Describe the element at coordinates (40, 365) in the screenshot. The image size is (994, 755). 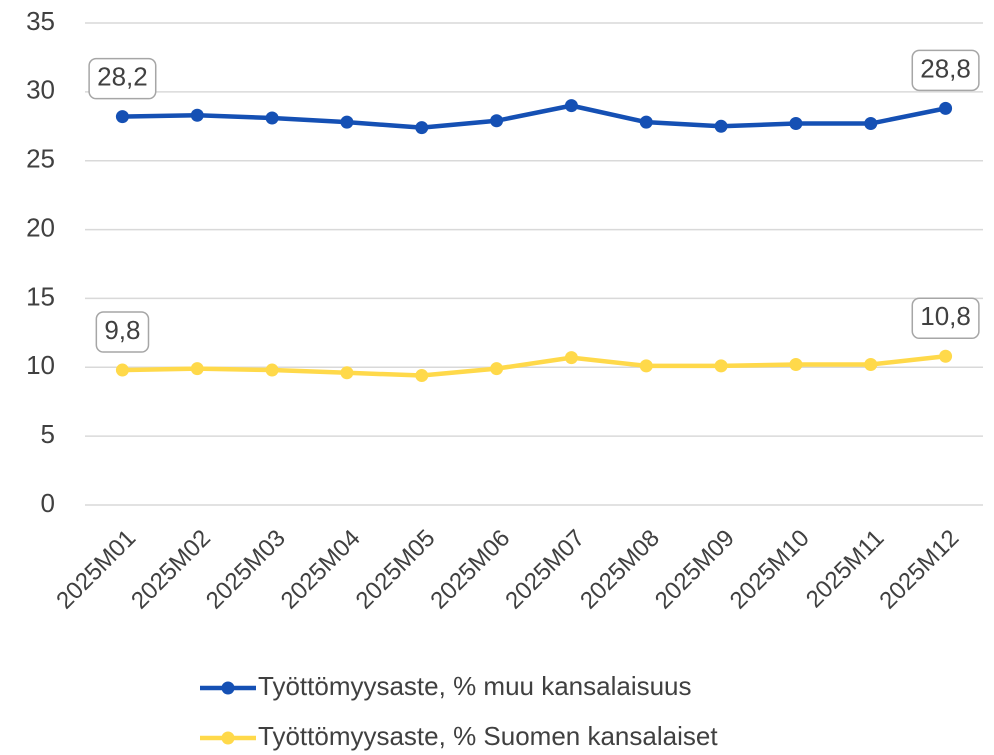
I see `y-tick-label: 10` at that location.